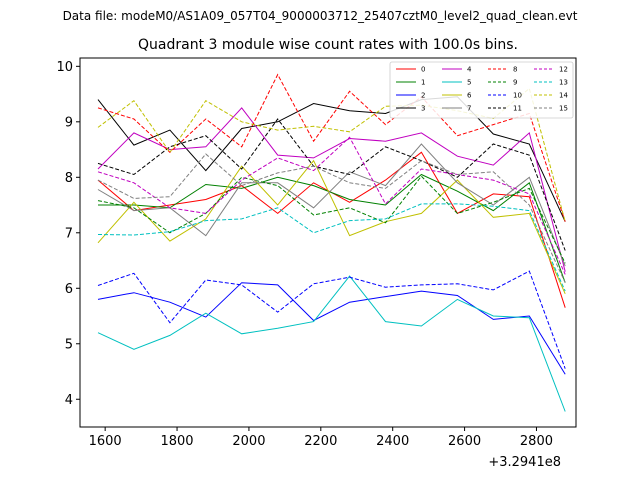 This screenshot has height=480, width=640. What do you see at coordinates (469, 109) in the screenshot?
I see `legend-label-7: 7` at bounding box center [469, 109].